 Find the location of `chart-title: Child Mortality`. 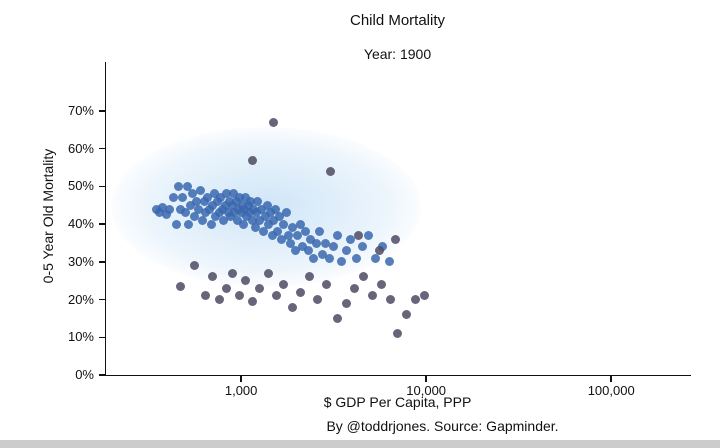

chart-title: Child Mortality is located at coordinates (397, 20).